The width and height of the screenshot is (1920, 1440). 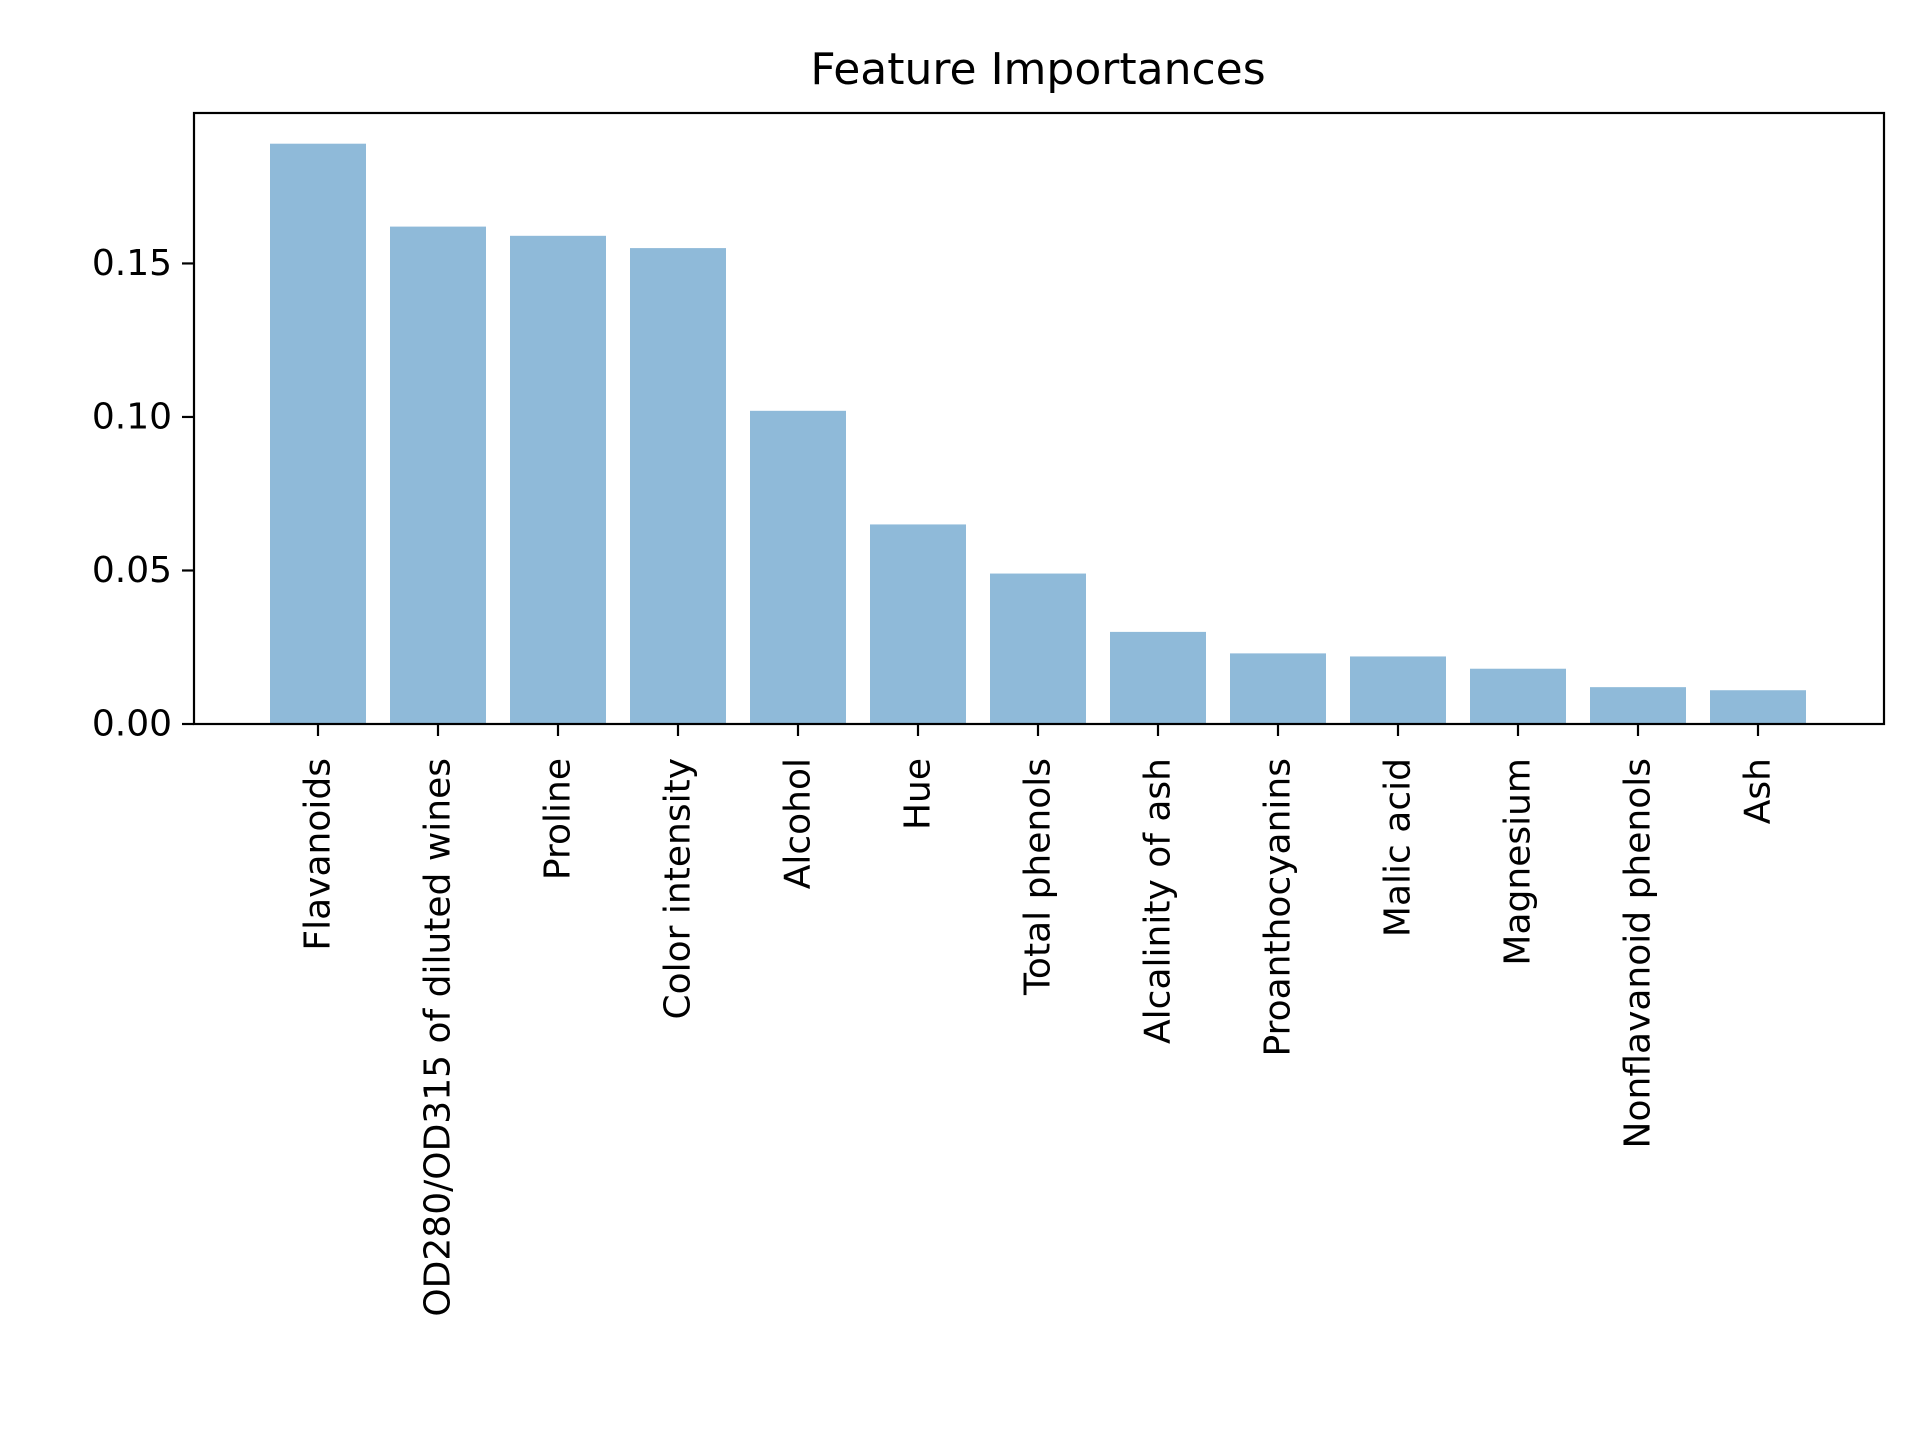 I want to click on bar-ash, so click(x=1758, y=707).